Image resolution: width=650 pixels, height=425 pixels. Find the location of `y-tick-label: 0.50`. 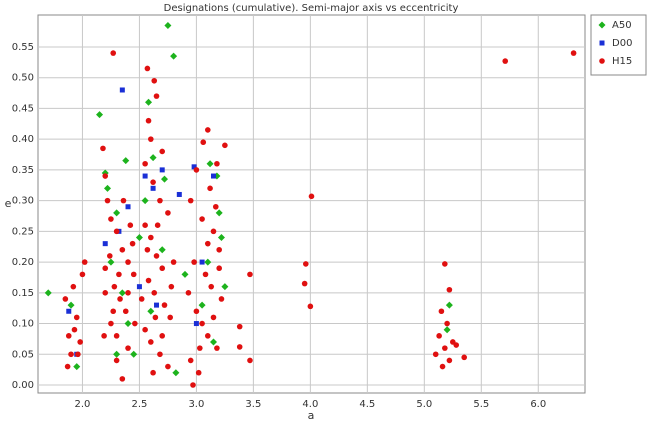

y-tick-label: 0.50 is located at coordinates (23, 78).